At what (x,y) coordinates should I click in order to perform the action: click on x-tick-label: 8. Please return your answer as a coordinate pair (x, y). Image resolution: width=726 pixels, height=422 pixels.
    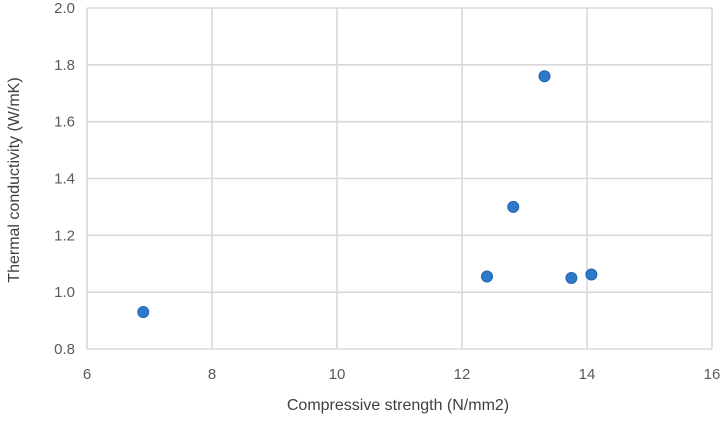
    Looking at the image, I should click on (212, 374).